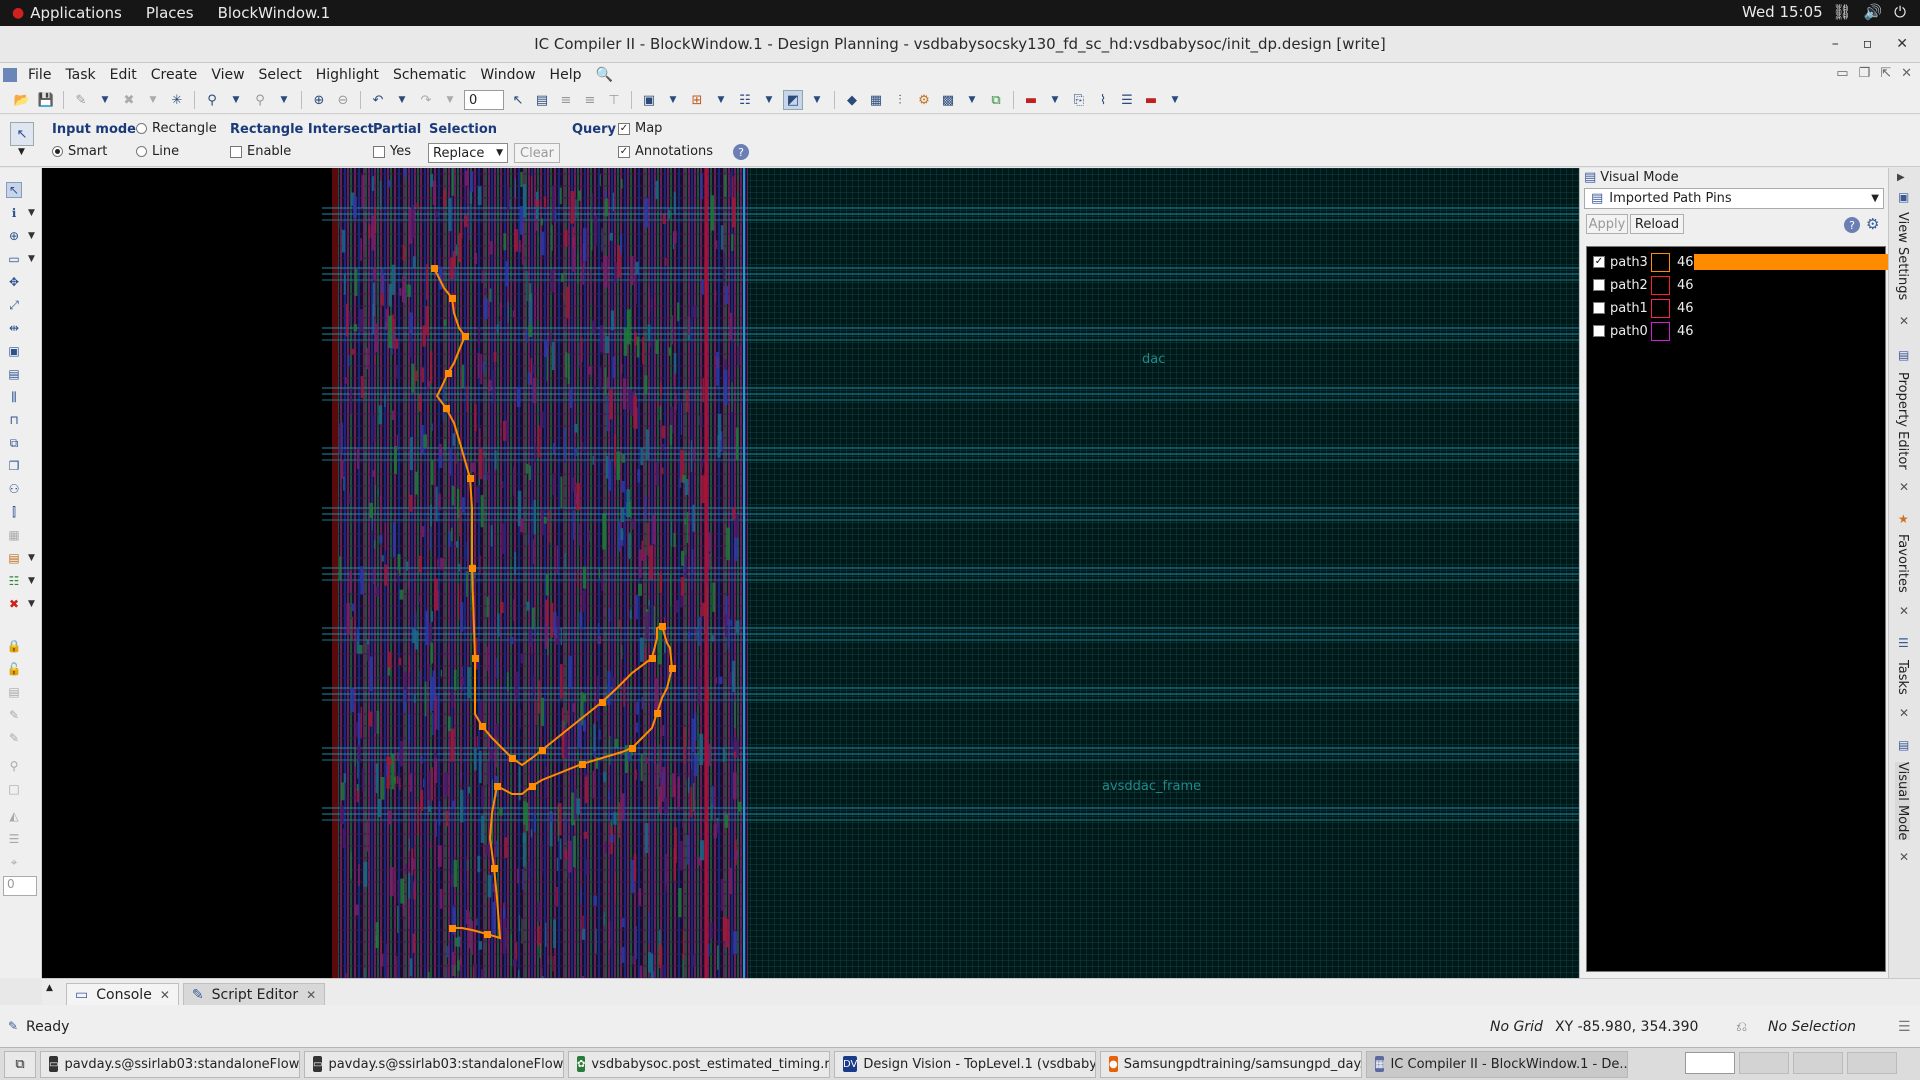 The height and width of the screenshot is (1080, 1920). I want to click on info-icon: ℹ, so click(14, 213).